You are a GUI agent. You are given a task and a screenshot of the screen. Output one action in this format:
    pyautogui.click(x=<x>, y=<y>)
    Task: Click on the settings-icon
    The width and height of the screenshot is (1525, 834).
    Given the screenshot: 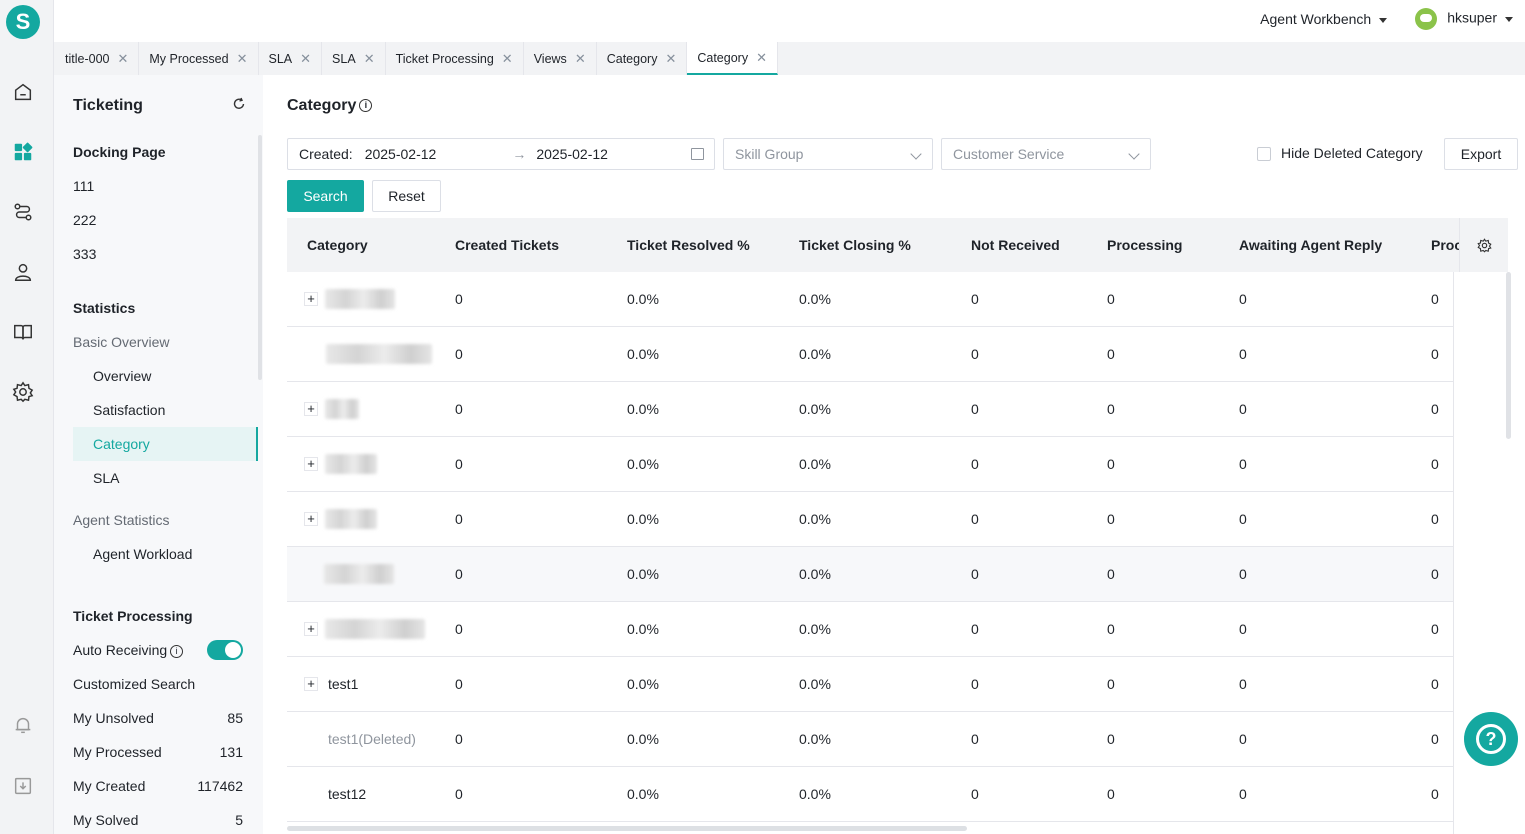 What is the action you would take?
    pyautogui.click(x=23, y=392)
    